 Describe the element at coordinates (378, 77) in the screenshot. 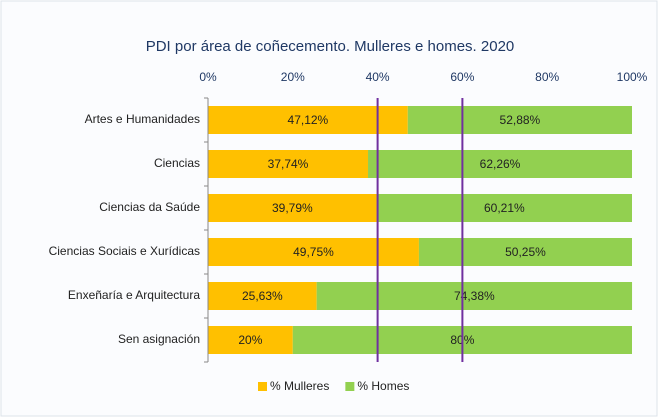

I see `x-tick-label: 40%` at that location.